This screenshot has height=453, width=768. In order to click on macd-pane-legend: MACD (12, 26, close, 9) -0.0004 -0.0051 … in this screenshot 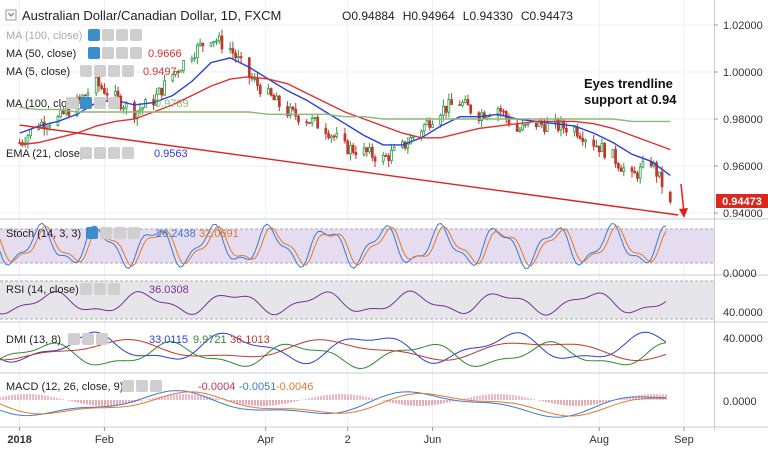, I will do `click(159, 386)`.